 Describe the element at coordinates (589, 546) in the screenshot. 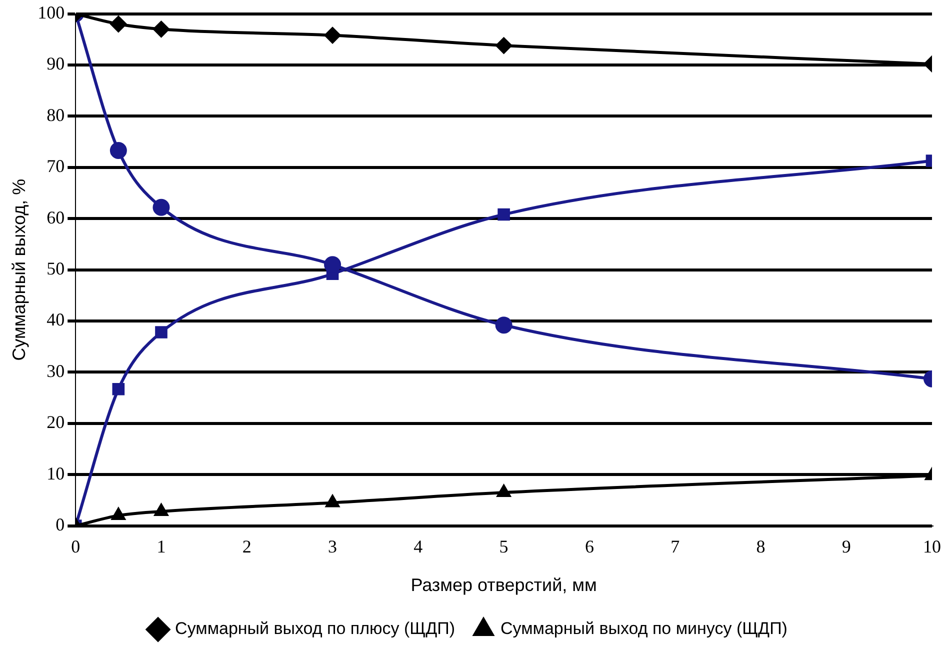

I see `x-tick-label: 6` at that location.